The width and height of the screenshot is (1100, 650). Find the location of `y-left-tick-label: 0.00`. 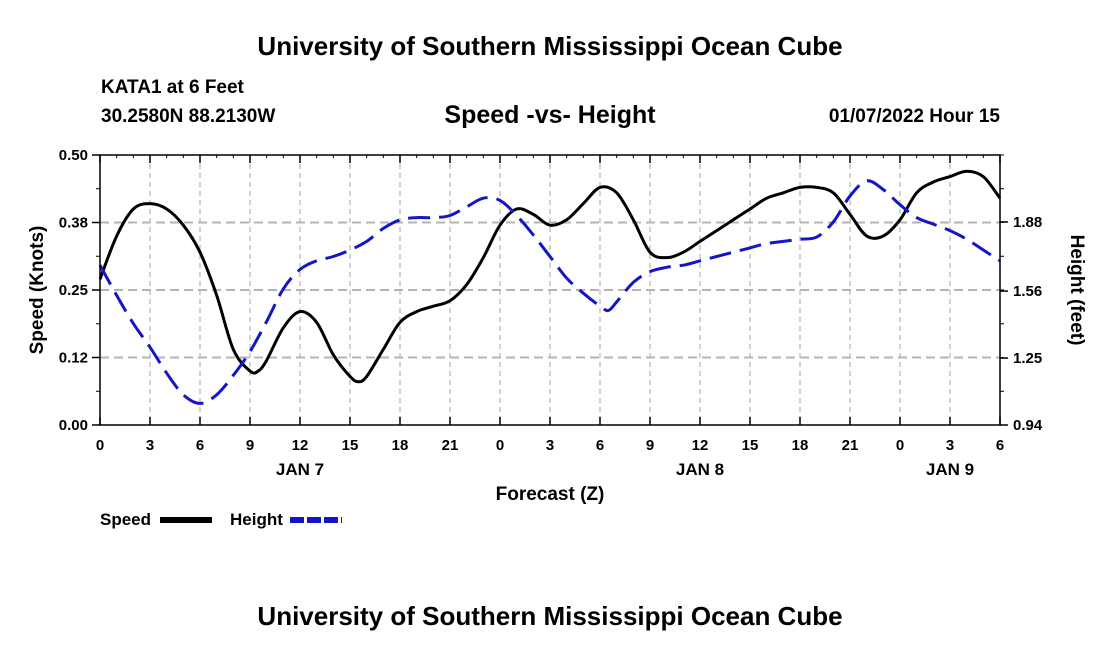

y-left-tick-label: 0.00 is located at coordinates (73, 425).